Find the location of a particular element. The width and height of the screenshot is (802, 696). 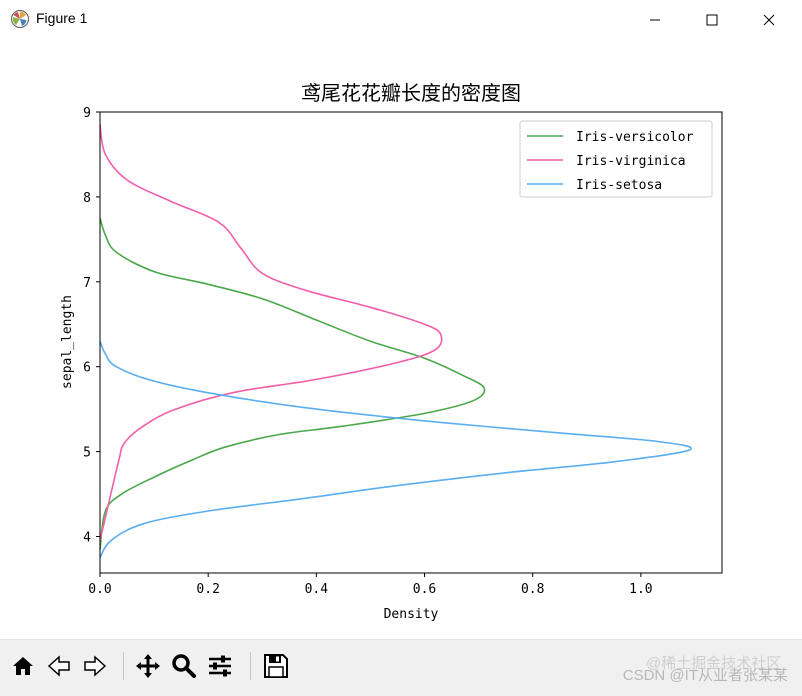

matplotlib-icon is located at coordinates (20, 19).